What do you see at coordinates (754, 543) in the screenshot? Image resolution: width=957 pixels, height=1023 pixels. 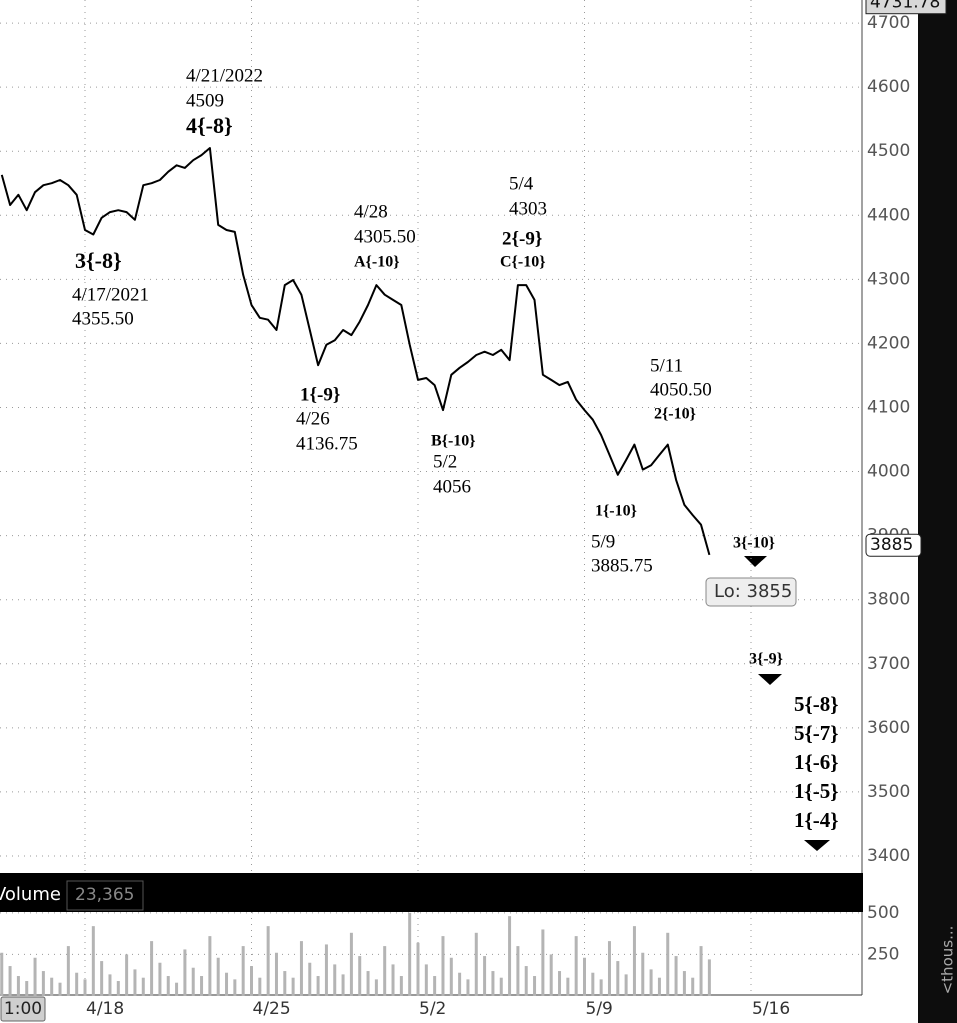 I see `annotation: 3{-10}` at bounding box center [754, 543].